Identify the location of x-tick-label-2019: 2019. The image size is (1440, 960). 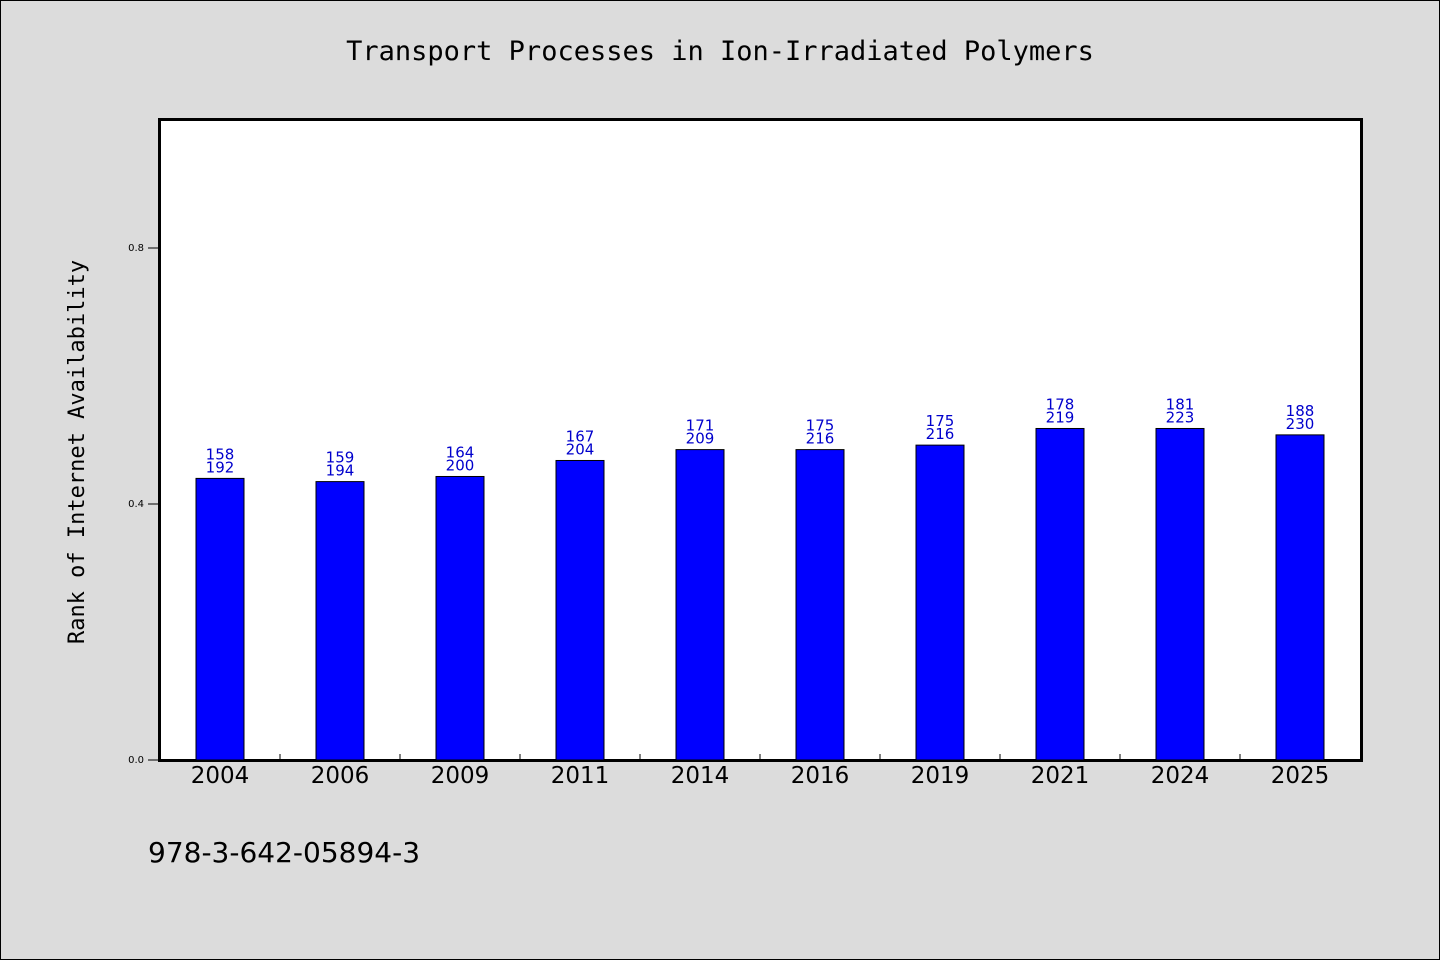
(940, 776).